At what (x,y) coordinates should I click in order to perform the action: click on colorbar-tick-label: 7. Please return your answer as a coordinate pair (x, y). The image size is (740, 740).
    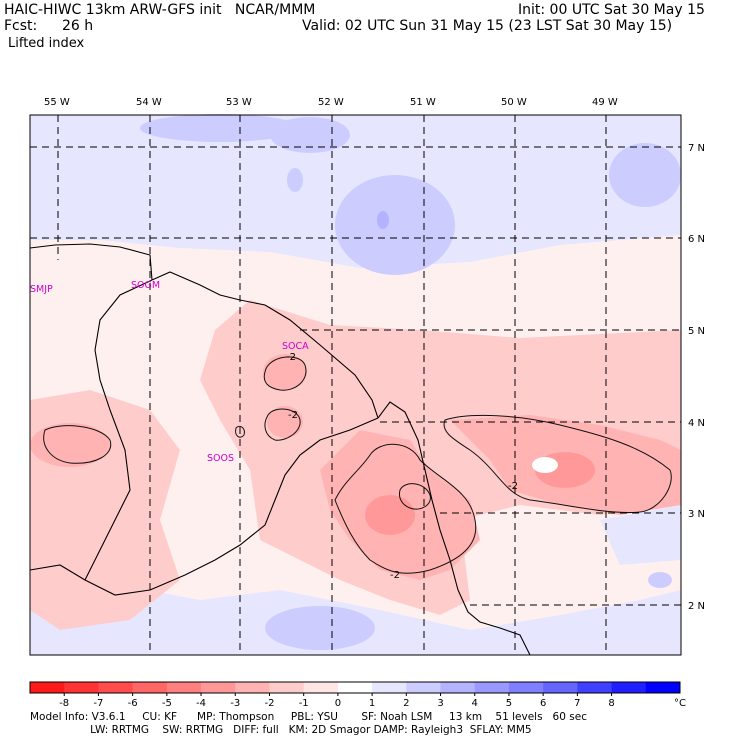
    Looking at the image, I should click on (577, 703).